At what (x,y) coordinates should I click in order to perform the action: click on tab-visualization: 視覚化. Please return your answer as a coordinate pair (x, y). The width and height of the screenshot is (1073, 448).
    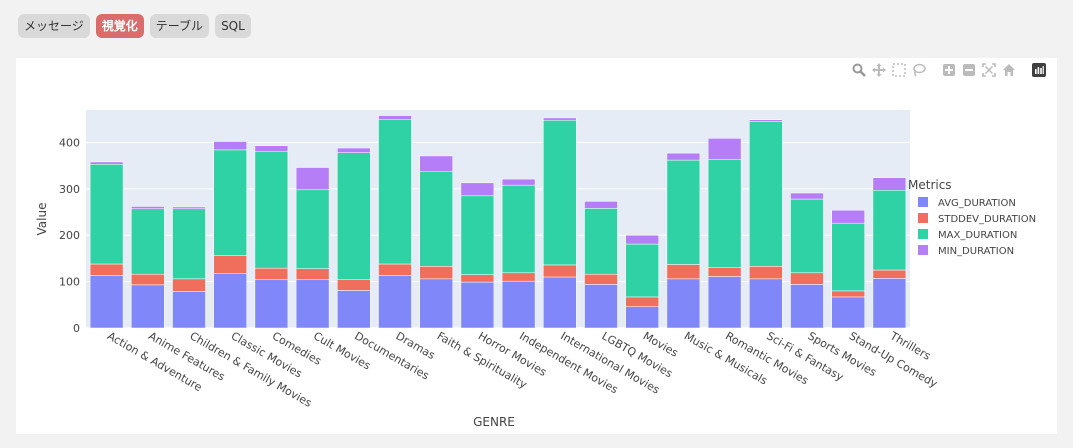
    Looking at the image, I should click on (119, 26).